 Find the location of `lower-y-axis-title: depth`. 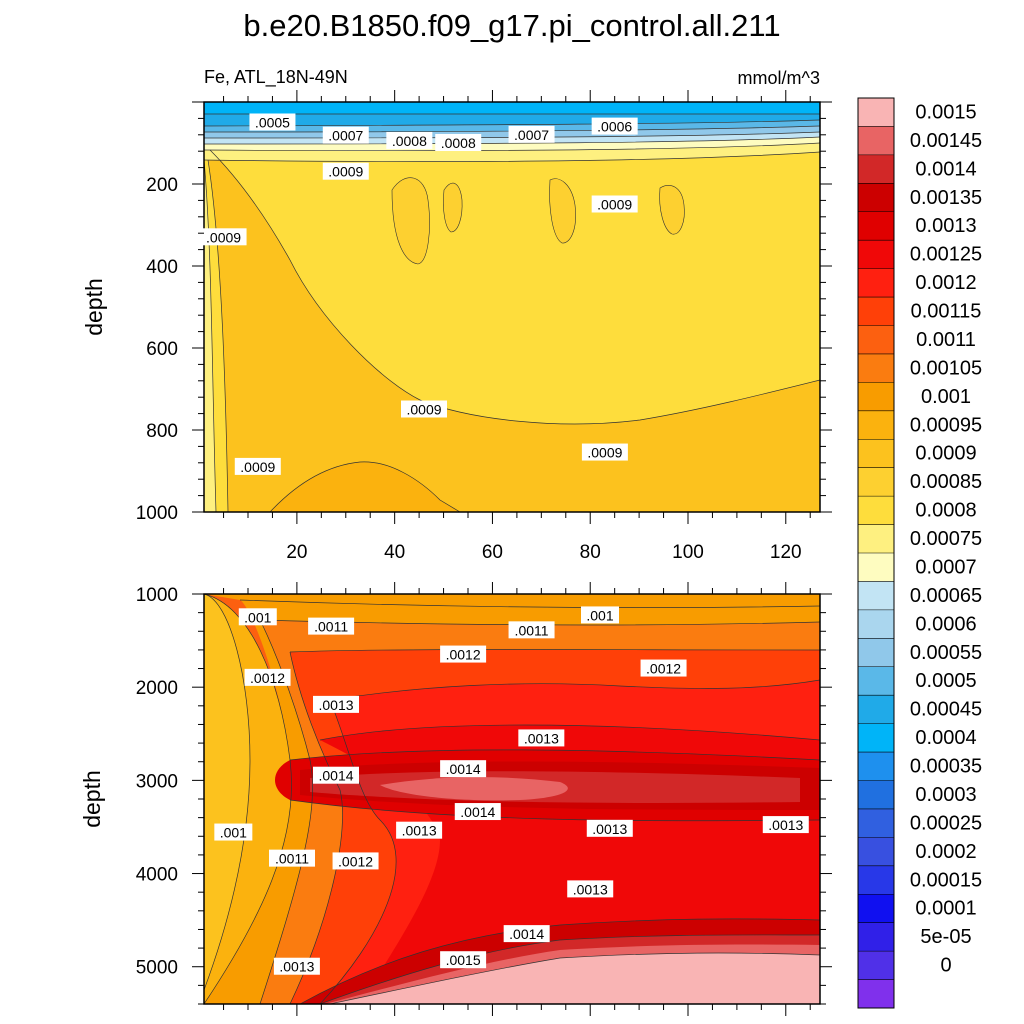

lower-y-axis-title: depth is located at coordinates (92, 799).